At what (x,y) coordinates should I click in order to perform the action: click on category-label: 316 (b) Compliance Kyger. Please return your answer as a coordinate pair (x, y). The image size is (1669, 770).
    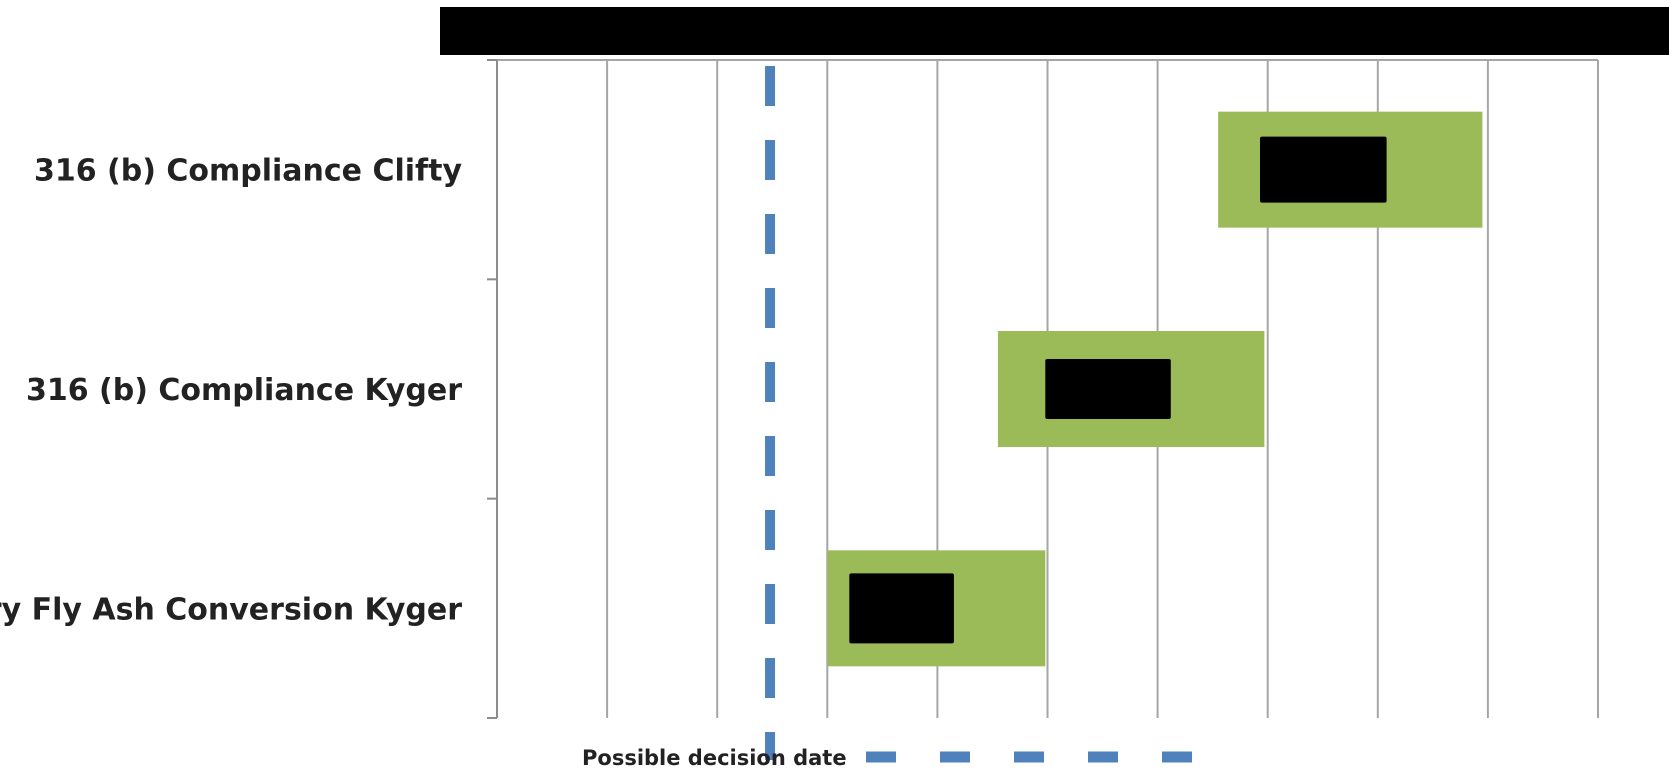
    Looking at the image, I should click on (244, 390).